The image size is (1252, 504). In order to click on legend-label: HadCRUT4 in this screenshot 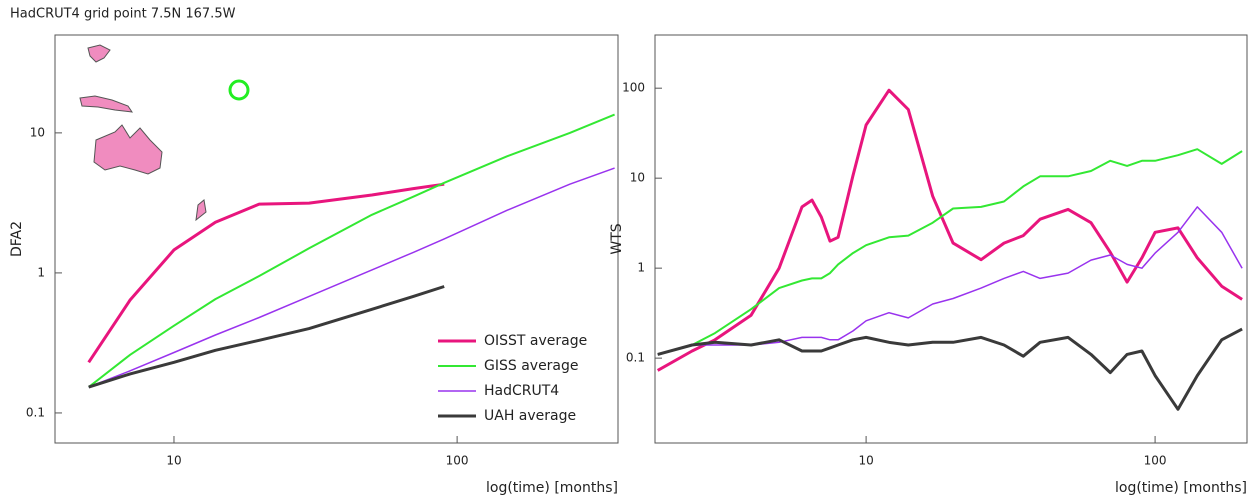, I will do `click(521, 391)`.